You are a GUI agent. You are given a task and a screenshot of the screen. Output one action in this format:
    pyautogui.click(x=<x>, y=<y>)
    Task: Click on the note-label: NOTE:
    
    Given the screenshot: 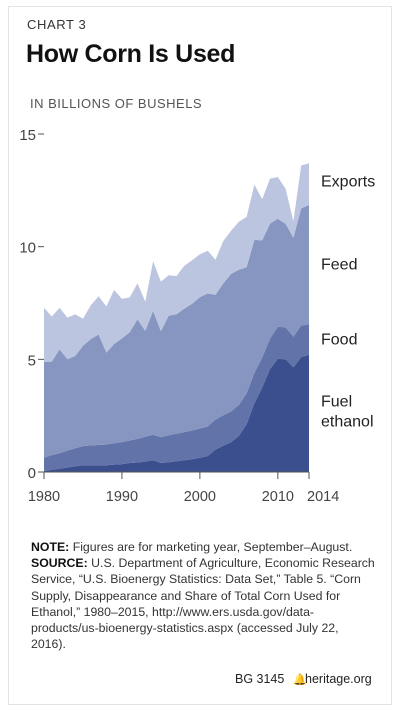 What is the action you would take?
    pyautogui.click(x=50, y=547)
    